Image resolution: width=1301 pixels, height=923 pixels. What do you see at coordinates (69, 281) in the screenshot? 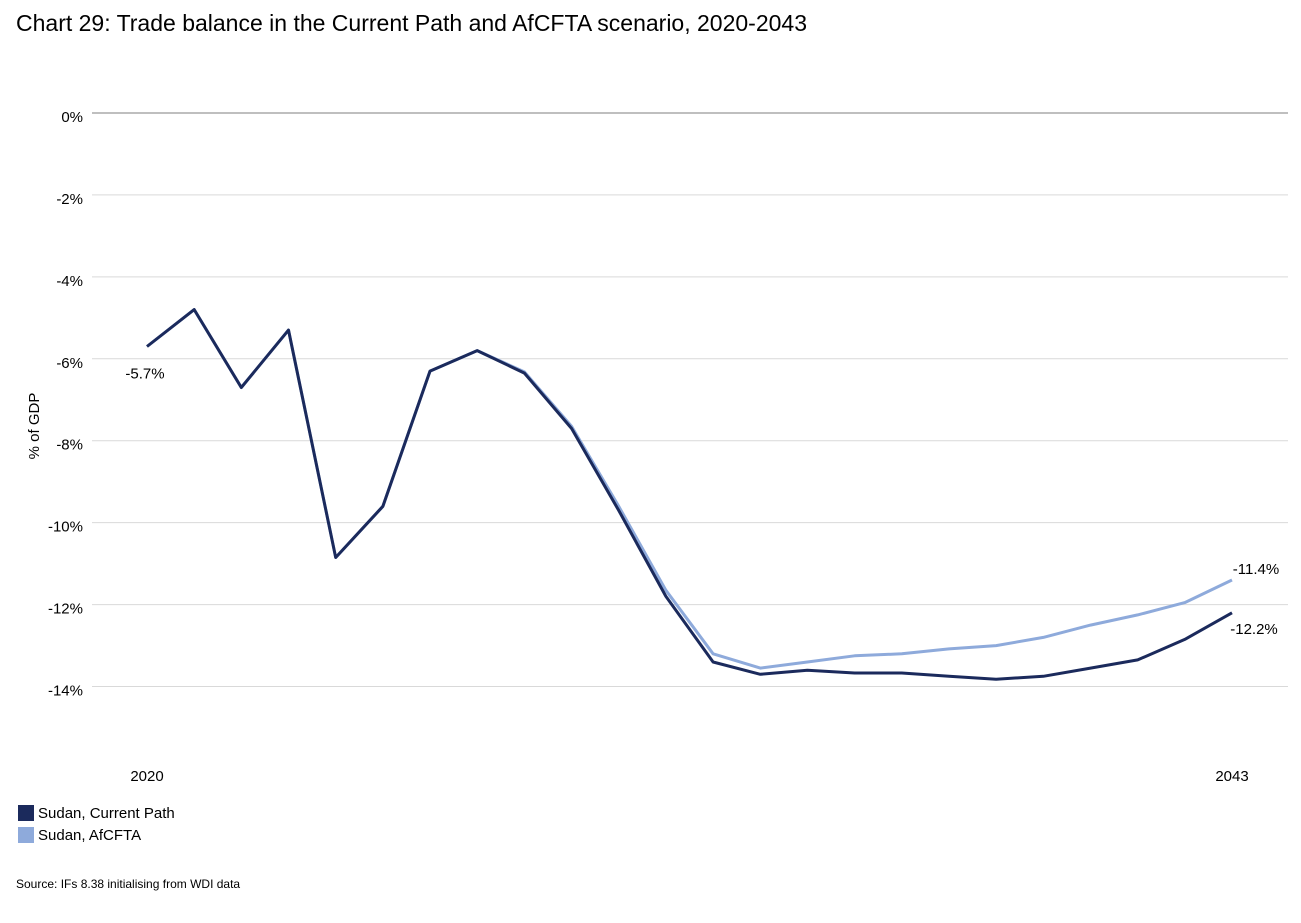
I see `y-tick-label: -4%` at bounding box center [69, 281].